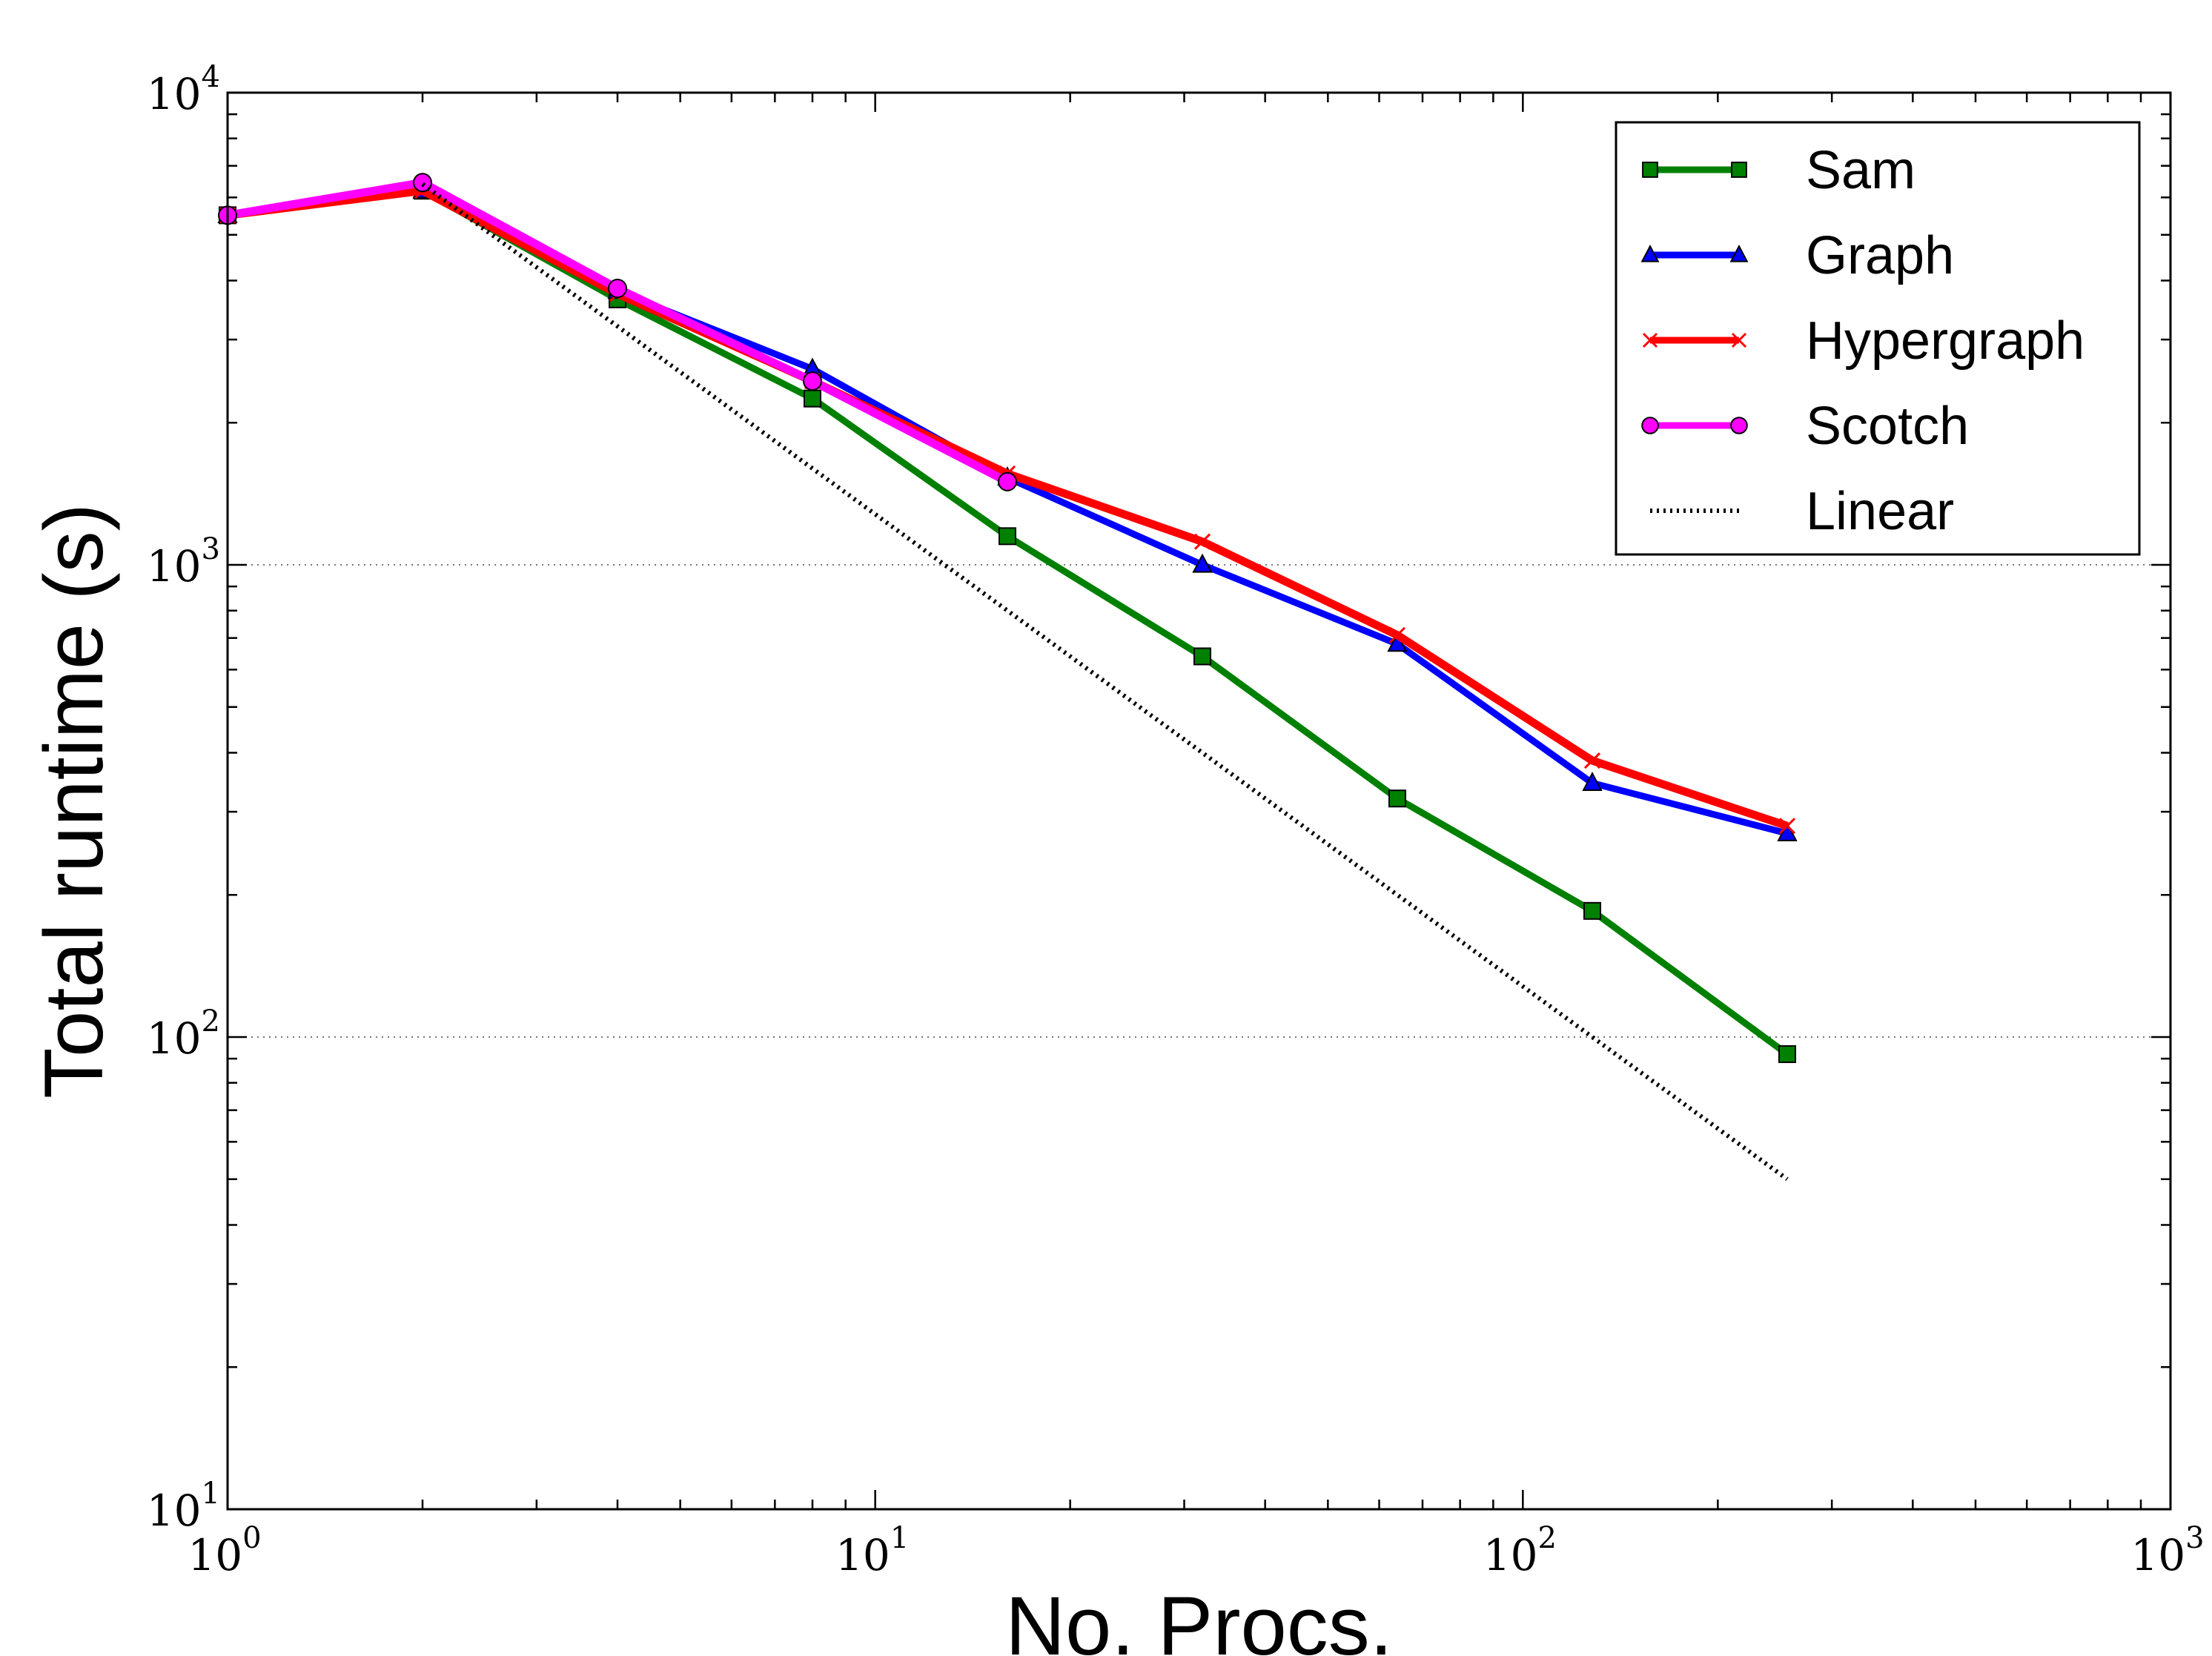  I want to click on x-tick-label: 10², so click(1520, 1550).